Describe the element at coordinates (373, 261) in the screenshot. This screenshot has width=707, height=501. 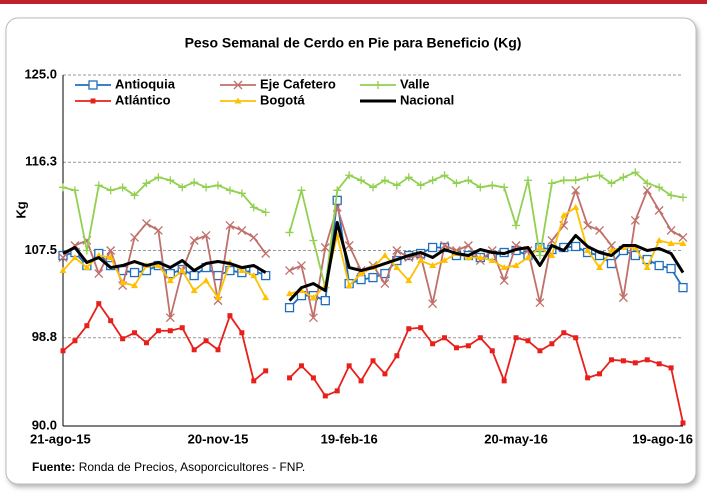
I see `series` at that location.